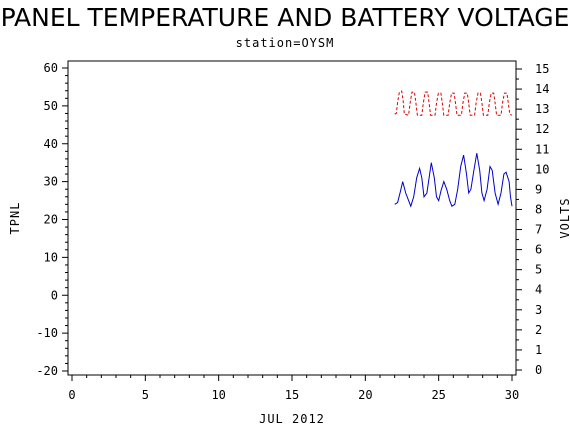 Image resolution: width=570 pixels, height=430 pixels. What do you see at coordinates (542, 149) in the screenshot?
I see `right-tick-label: 11` at bounding box center [542, 149].